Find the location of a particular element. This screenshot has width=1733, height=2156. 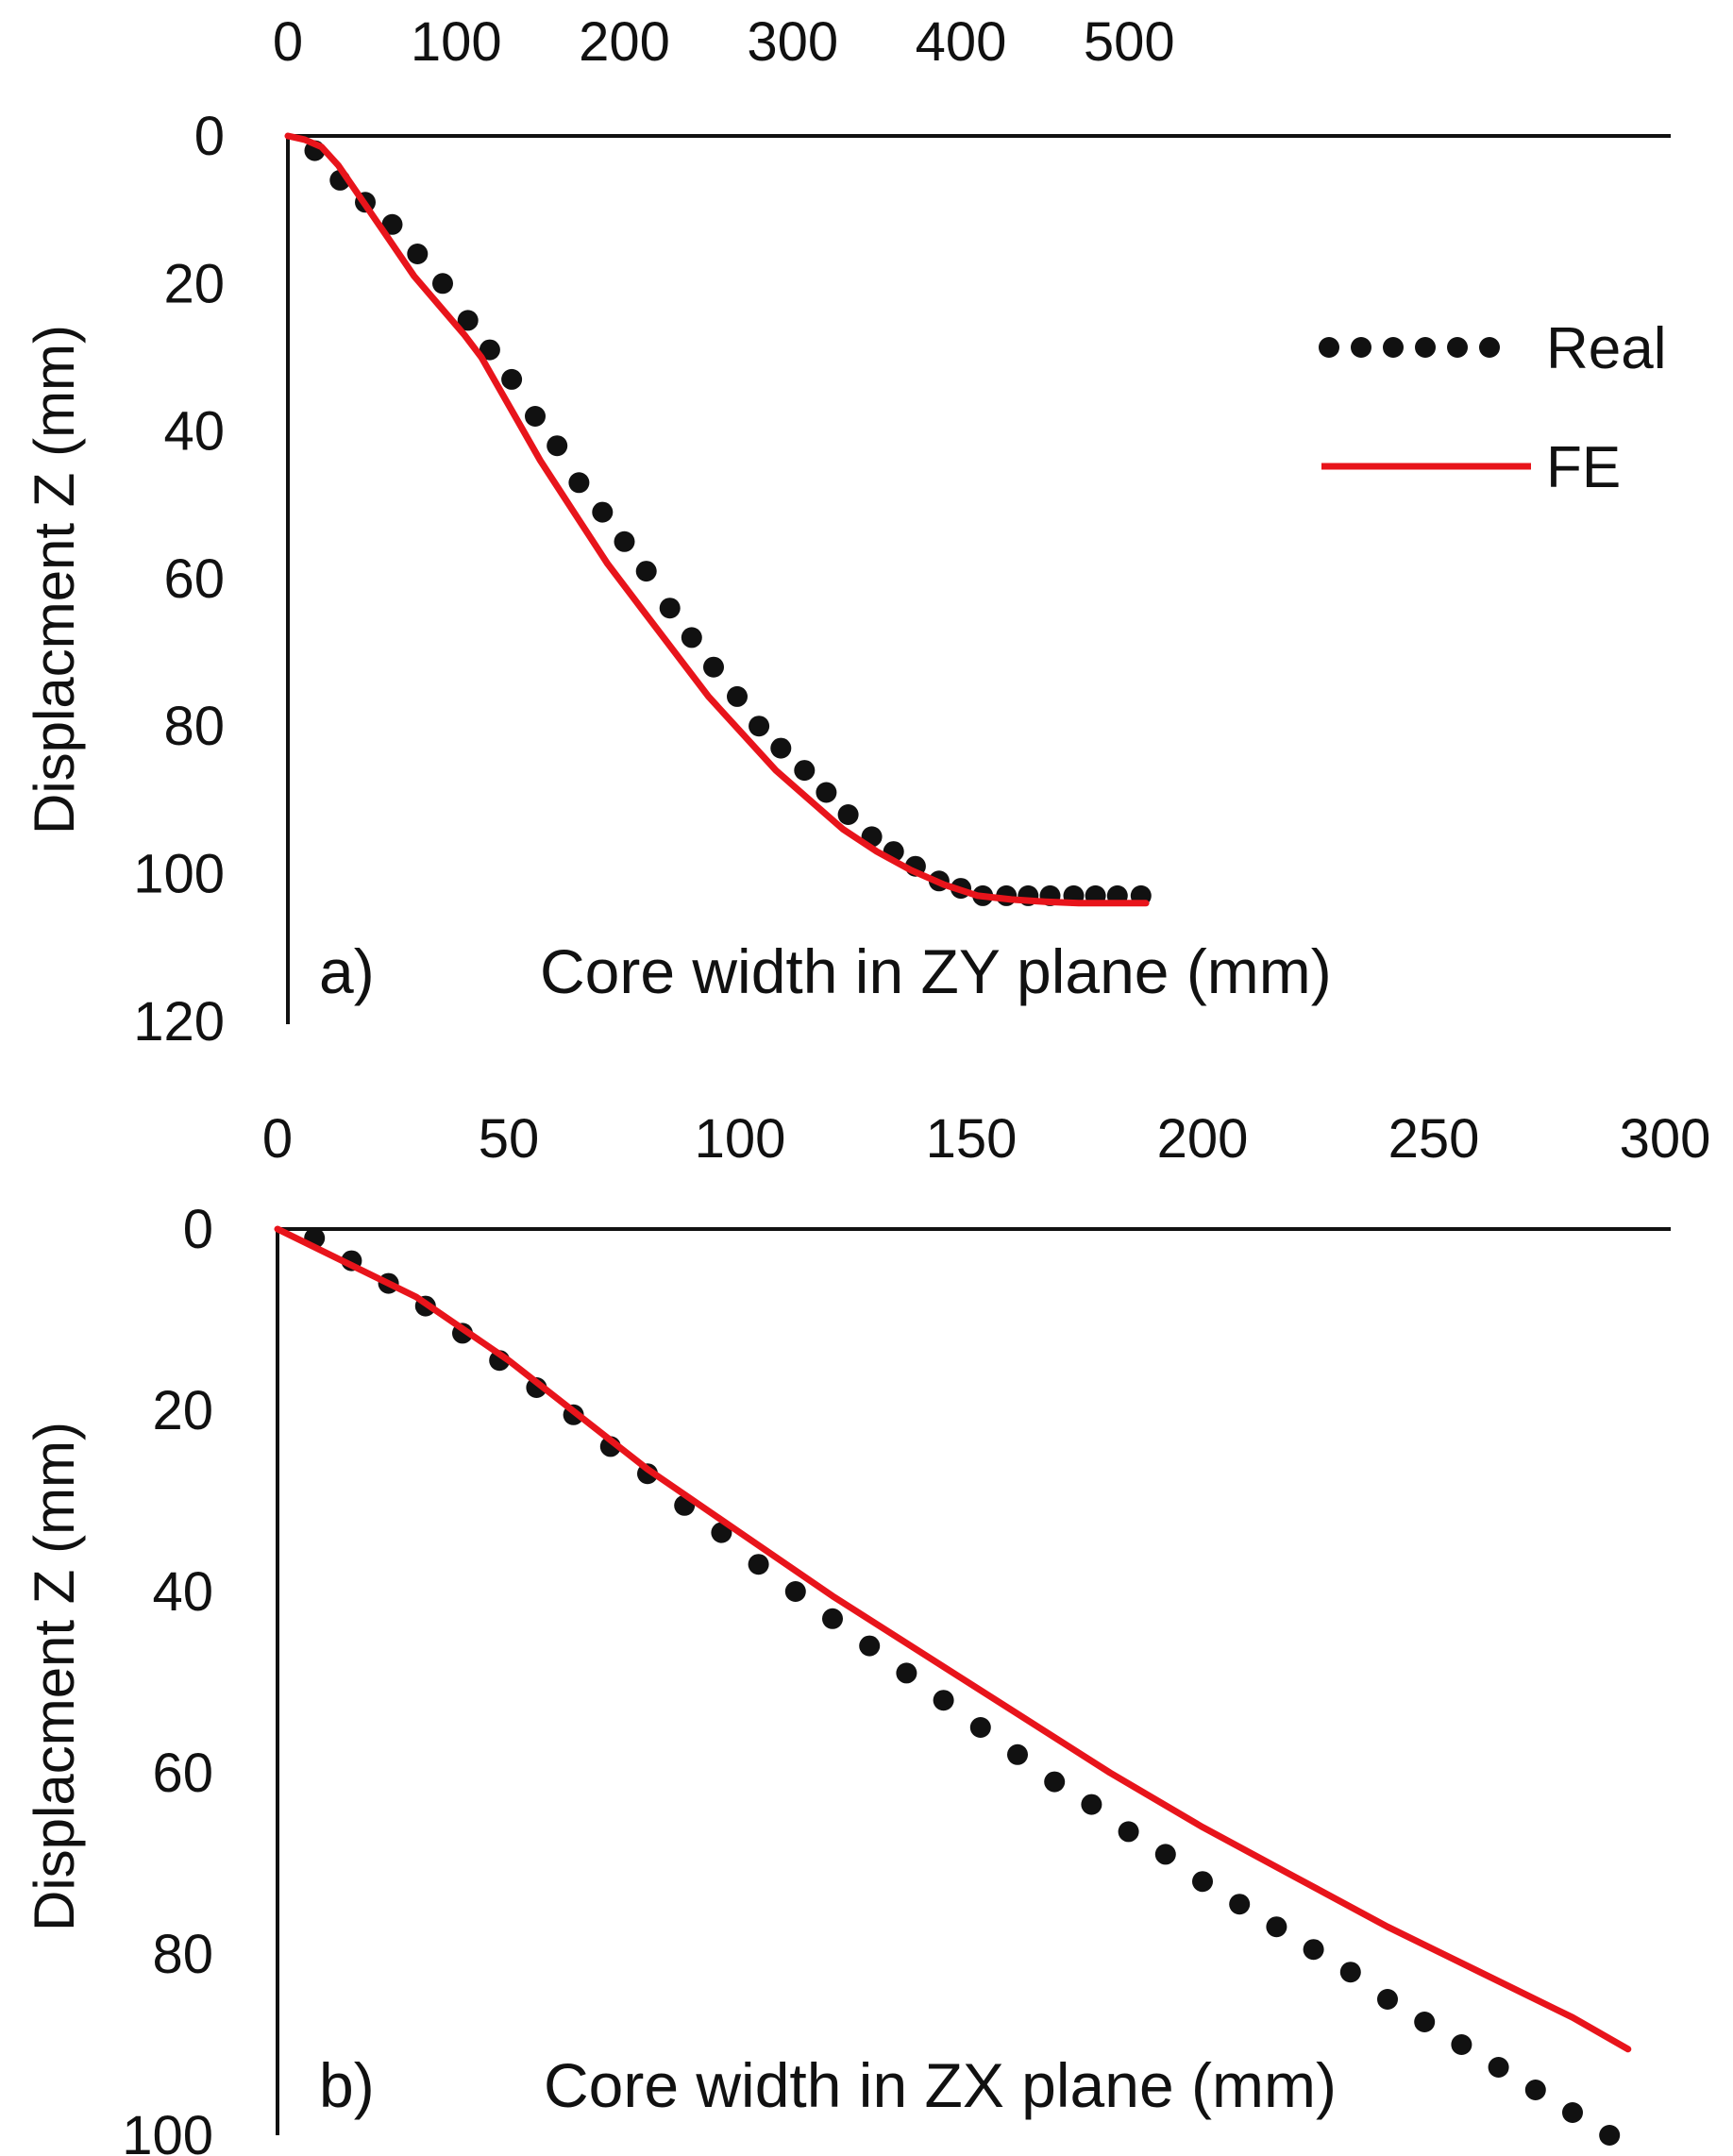

chart-b-panel-label: b) is located at coordinates (347, 2085).